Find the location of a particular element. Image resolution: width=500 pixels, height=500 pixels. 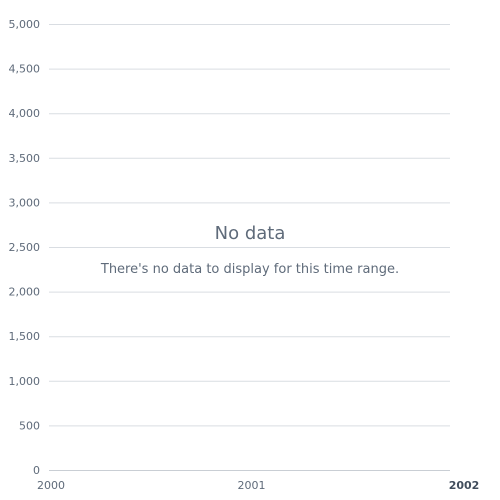

x-tick-label: 2001 is located at coordinates (252, 485).